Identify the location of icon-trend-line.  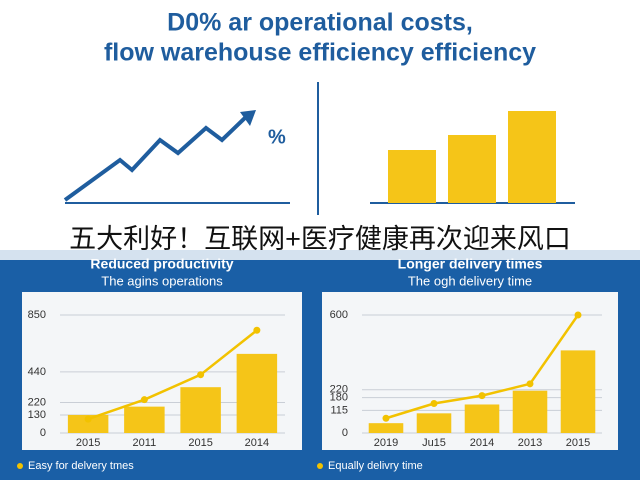
(156, 157).